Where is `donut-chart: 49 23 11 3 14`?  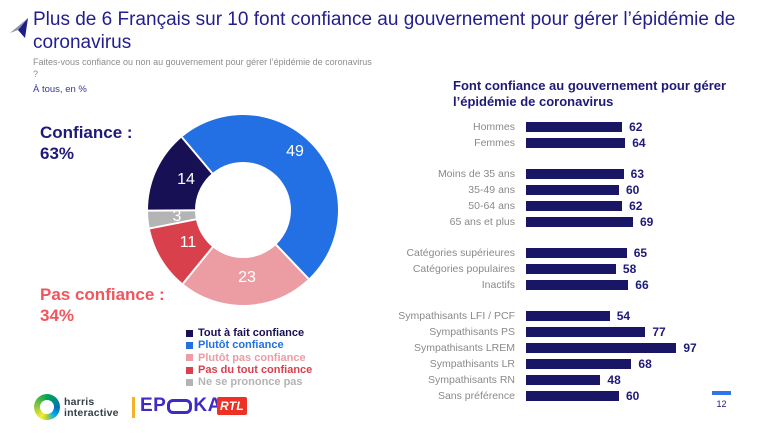 donut-chart: 49 23 11 3 14 is located at coordinates (242, 210).